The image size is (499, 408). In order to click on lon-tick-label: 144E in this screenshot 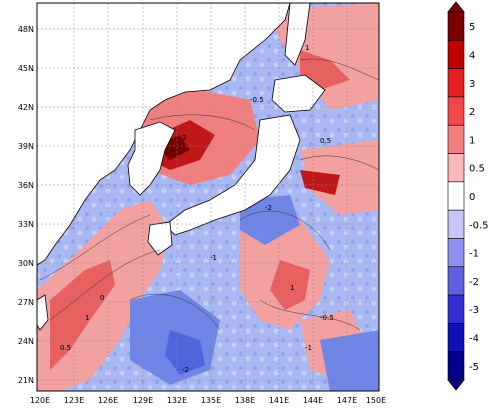, I will do `click(313, 400)`.